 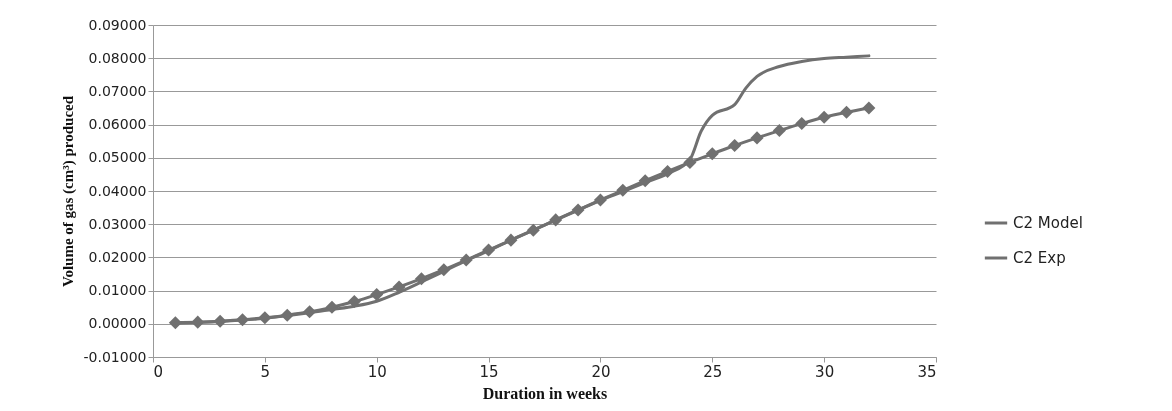 What do you see at coordinates (601, 371) in the screenshot?
I see `x-tick-label: 20` at bounding box center [601, 371].